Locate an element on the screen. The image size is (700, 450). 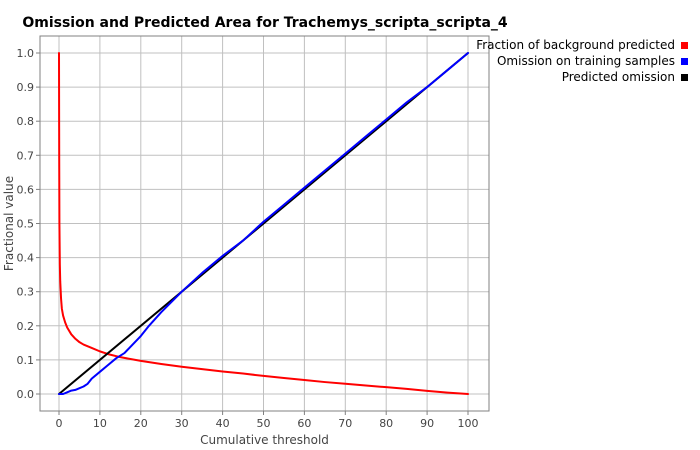
y-tick-label: 0.7 is located at coordinates (26, 155).